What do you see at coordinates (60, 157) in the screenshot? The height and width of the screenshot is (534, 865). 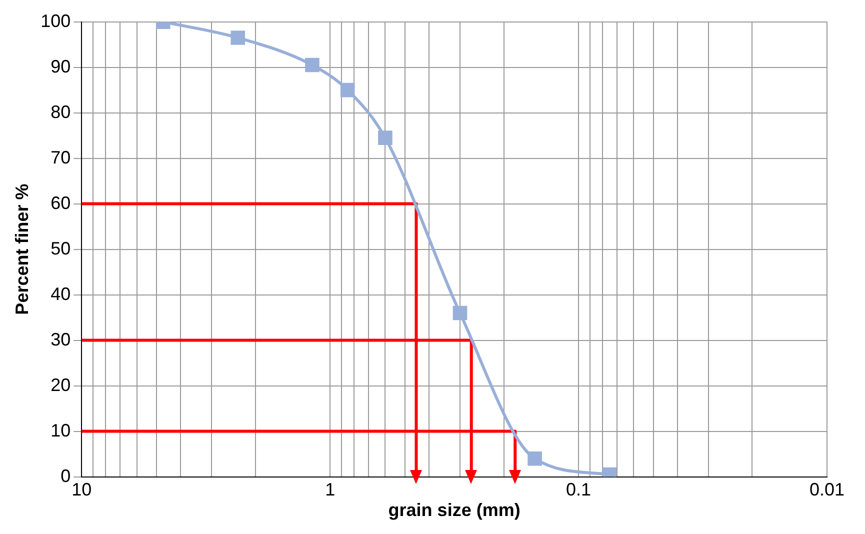 I see `y-tick-label: 70` at bounding box center [60, 157].